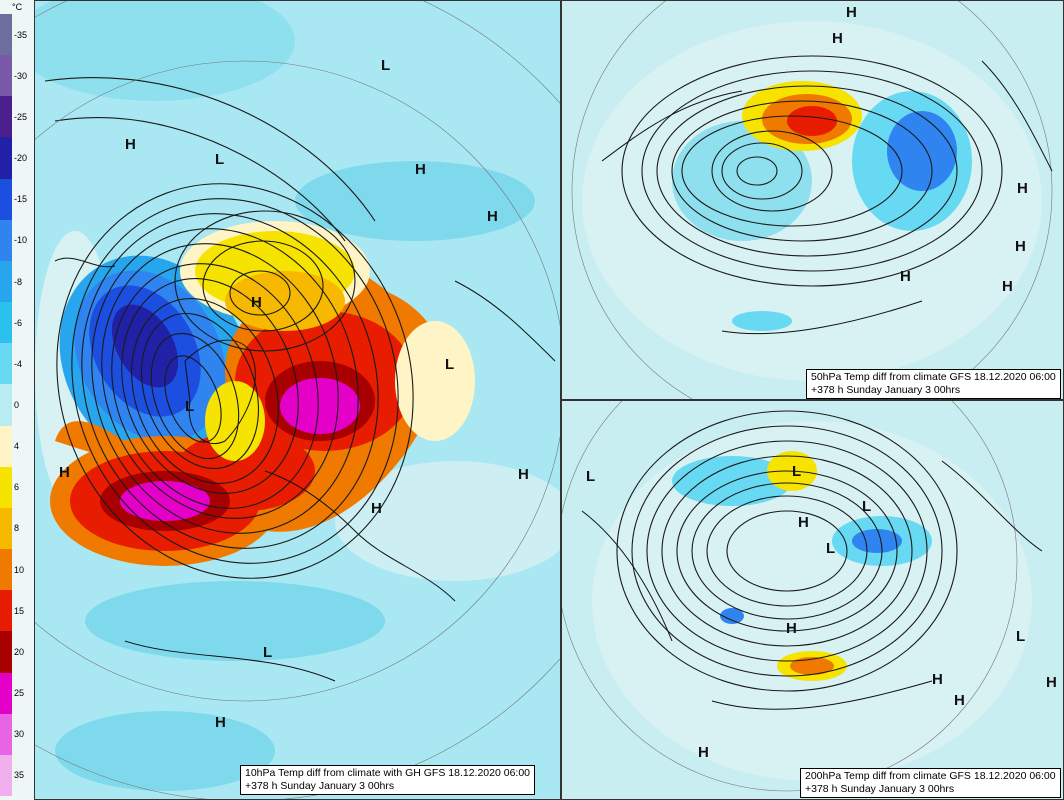 The height and width of the screenshot is (800, 1064). Describe the element at coordinates (19, 775) in the screenshot. I see `legend-label: 35` at that location.